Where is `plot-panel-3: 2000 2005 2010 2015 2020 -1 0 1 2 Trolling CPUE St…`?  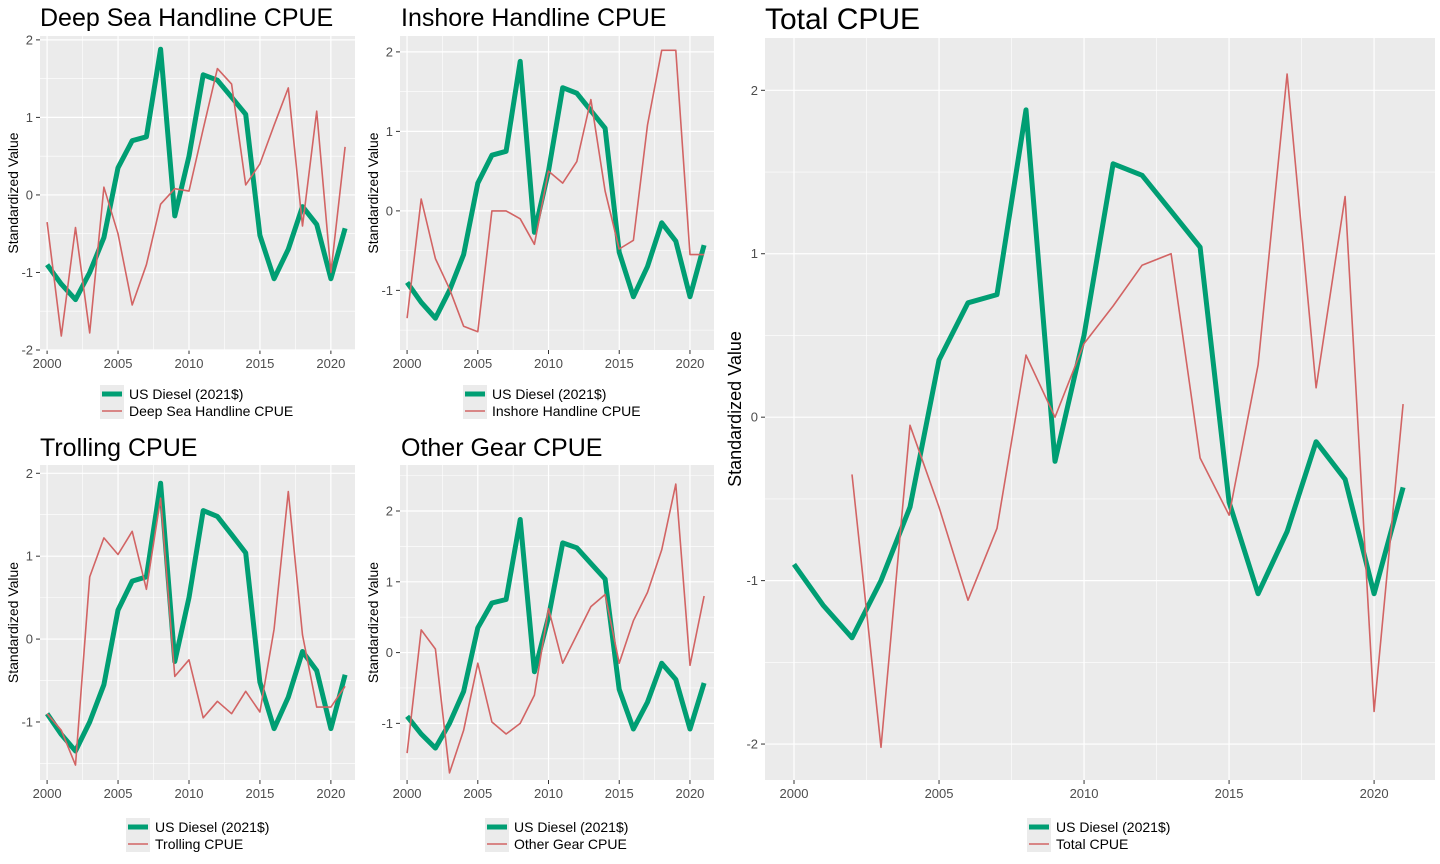
plot-panel-3: 2000 2005 2010 2015 2020 -1 0 1 2 Trolling CPUE St… is located at coordinates (180, 643).